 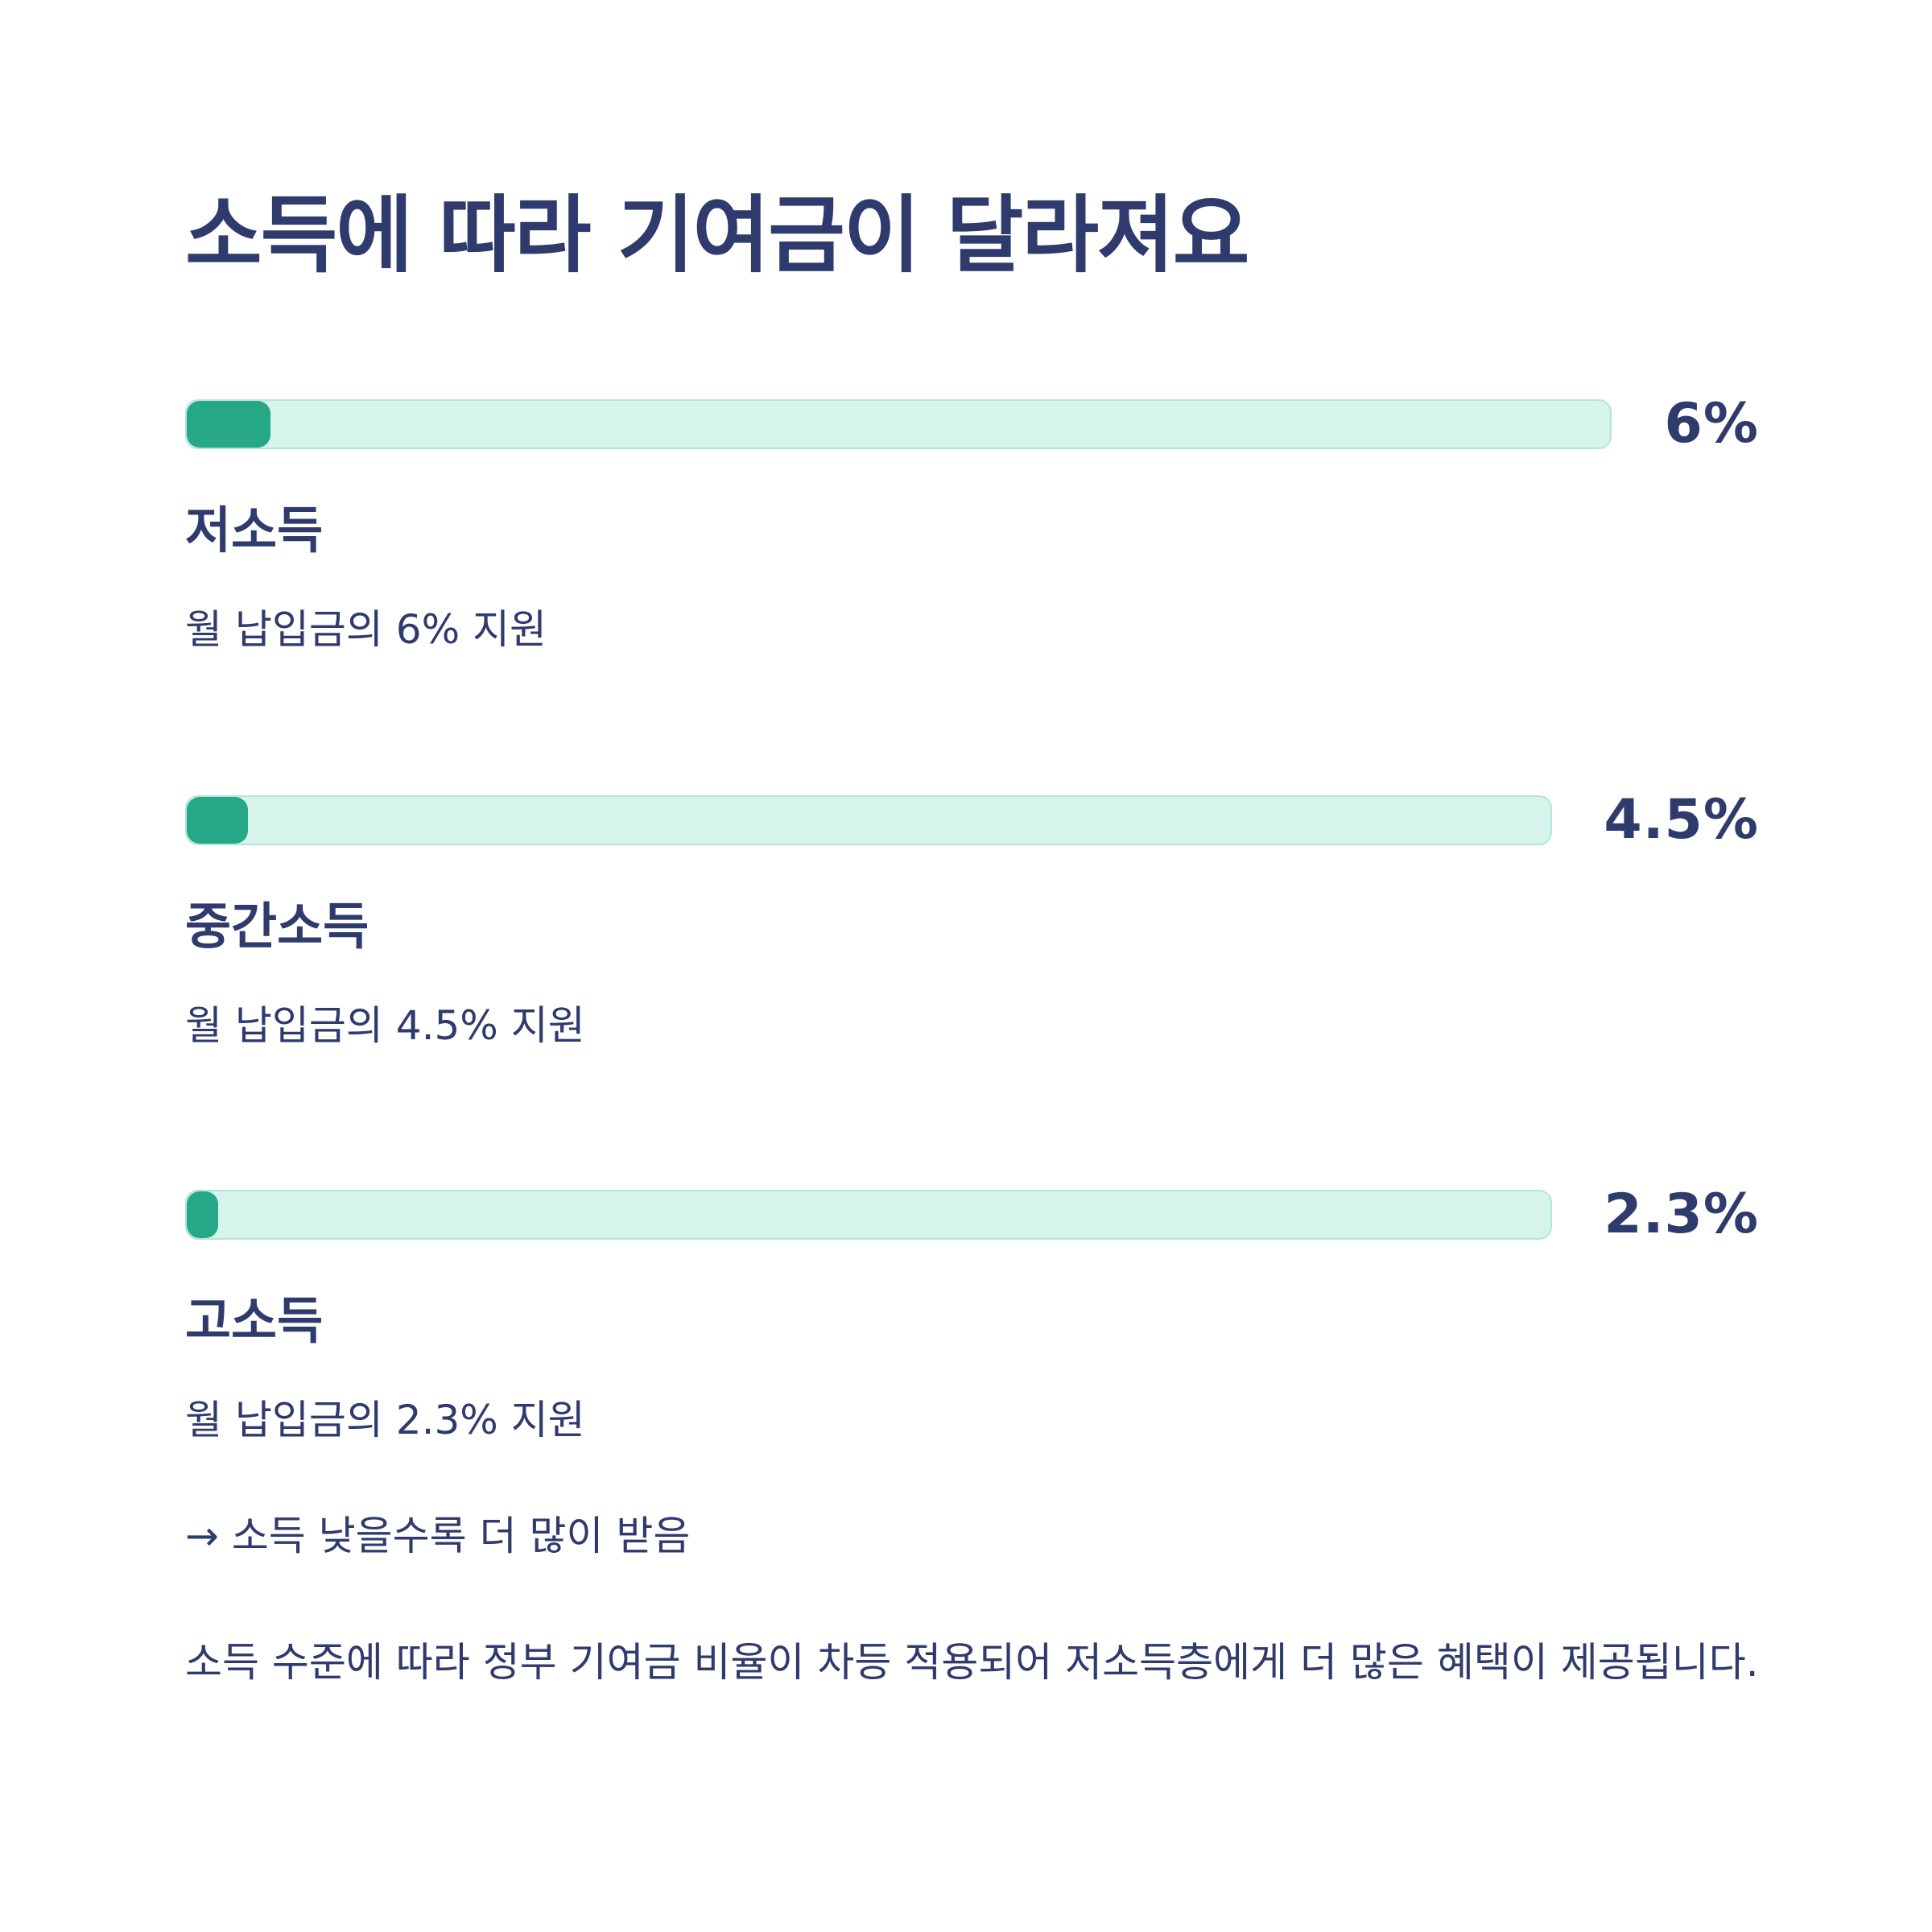 What do you see at coordinates (366, 629) in the screenshot?
I see `tier-description: 월 납입금의 6% 지원` at bounding box center [366, 629].